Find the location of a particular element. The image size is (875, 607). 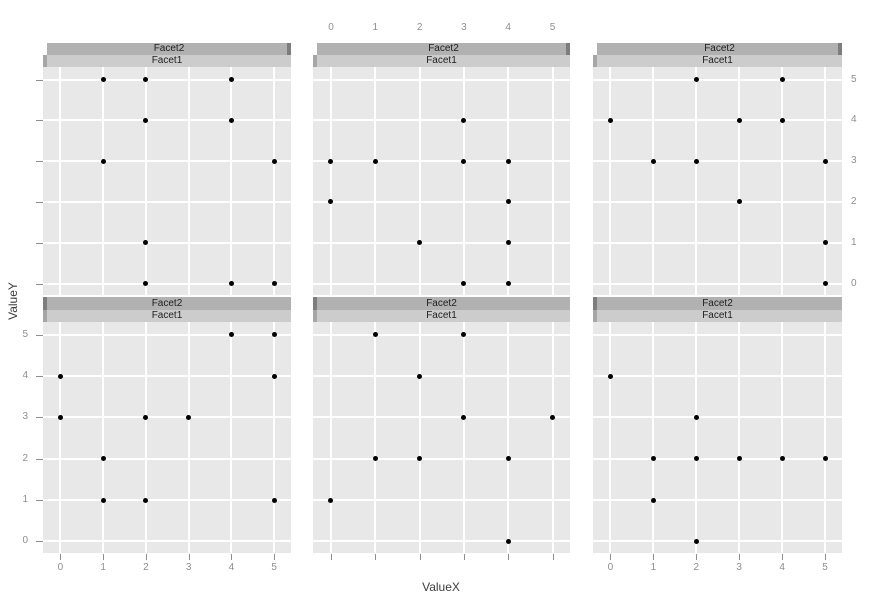

x-axis-top-tick-label: 2 is located at coordinates (419, 27).